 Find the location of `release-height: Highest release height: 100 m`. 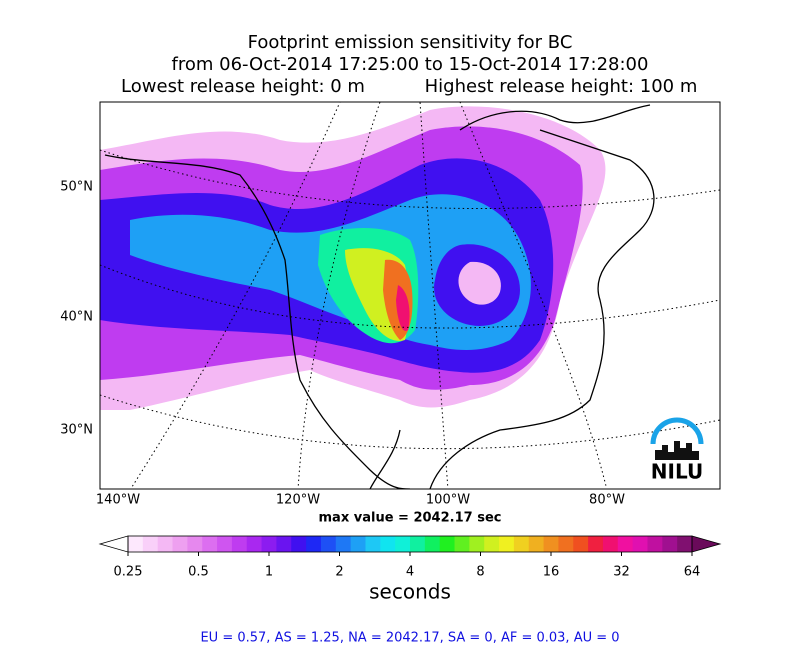

release-height: Highest release height: 100 m is located at coordinates (561, 86).